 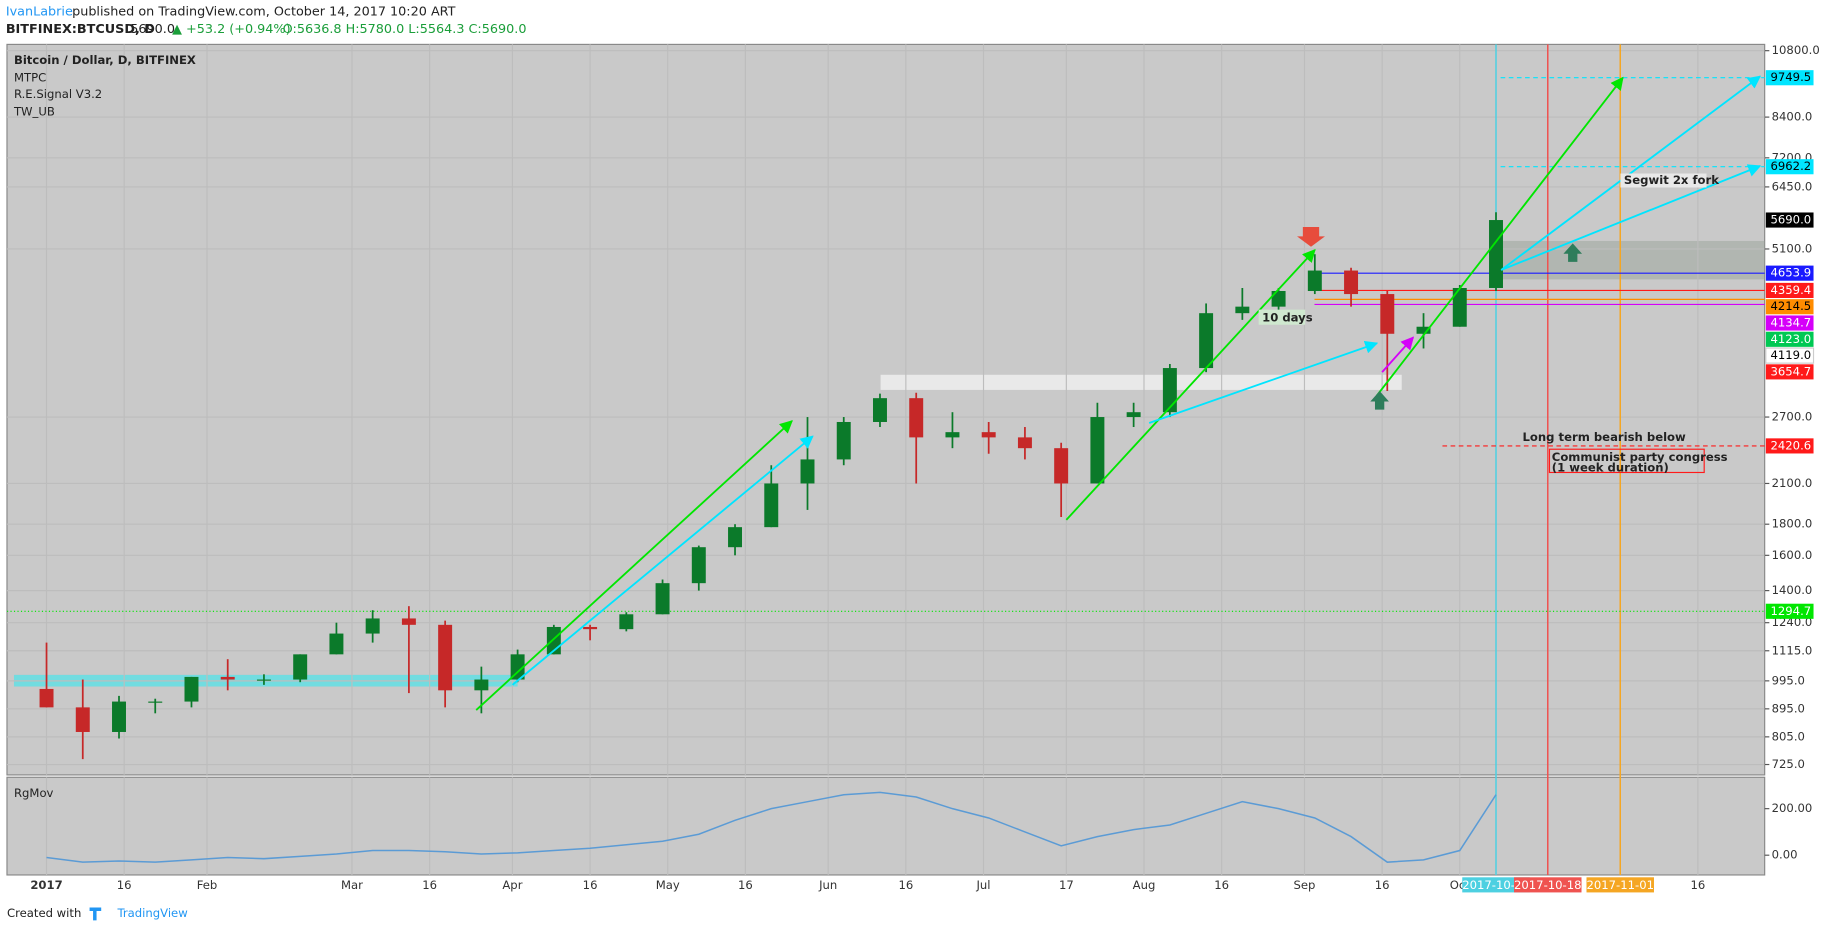 I want to click on indicator-line, so click(x=771, y=827).